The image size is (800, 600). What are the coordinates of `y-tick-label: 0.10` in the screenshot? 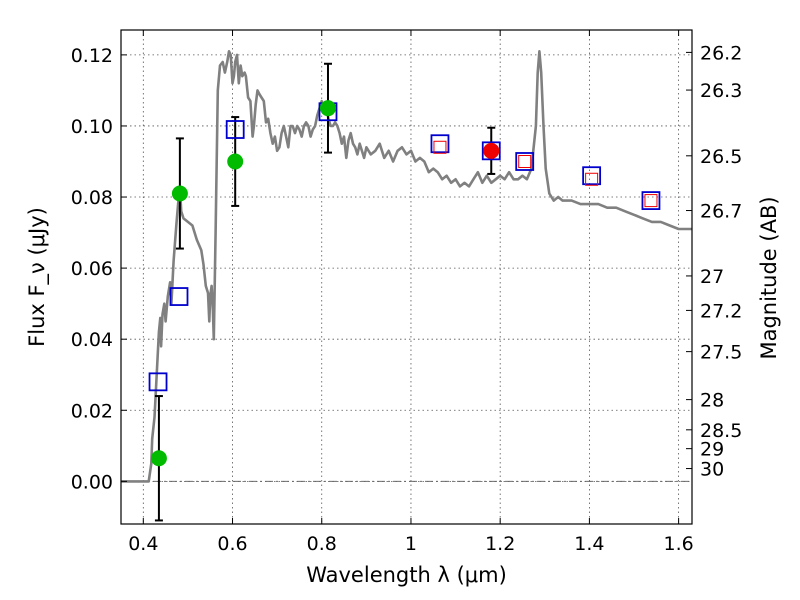 It's located at (92, 127).